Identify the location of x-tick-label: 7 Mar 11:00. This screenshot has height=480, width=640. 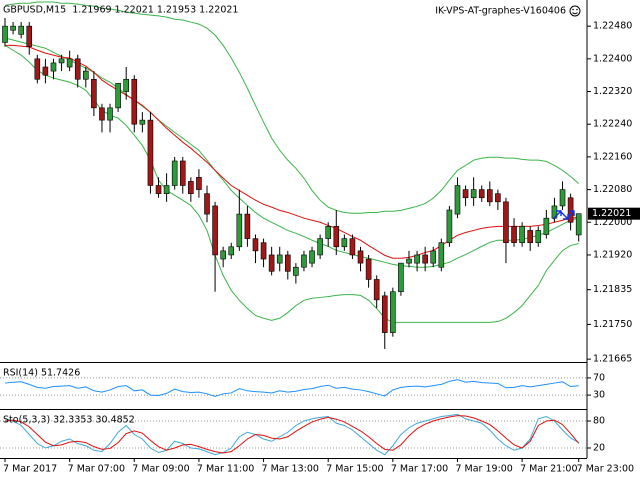
(225, 469).